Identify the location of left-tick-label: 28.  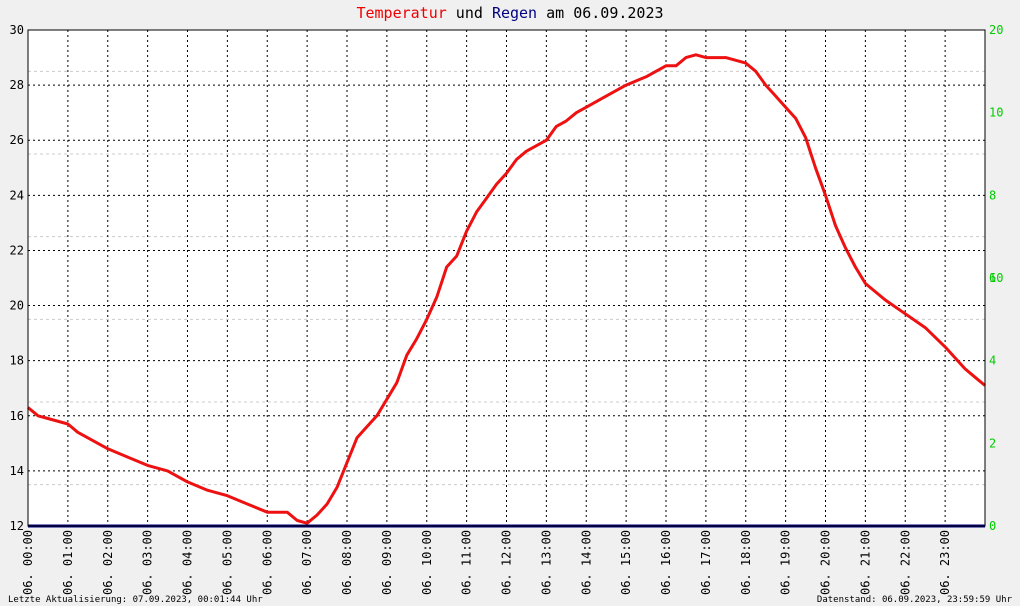
(17, 85).